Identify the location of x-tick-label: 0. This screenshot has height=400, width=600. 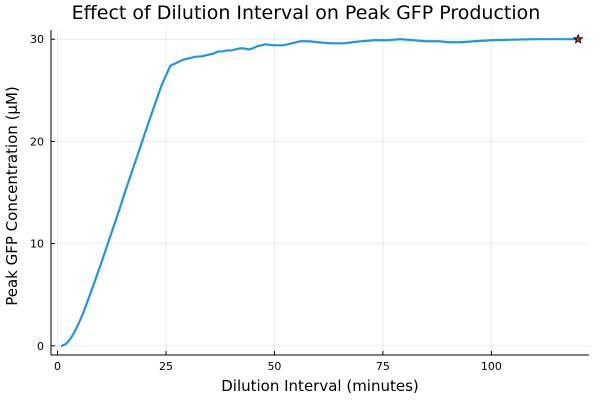
(57, 366).